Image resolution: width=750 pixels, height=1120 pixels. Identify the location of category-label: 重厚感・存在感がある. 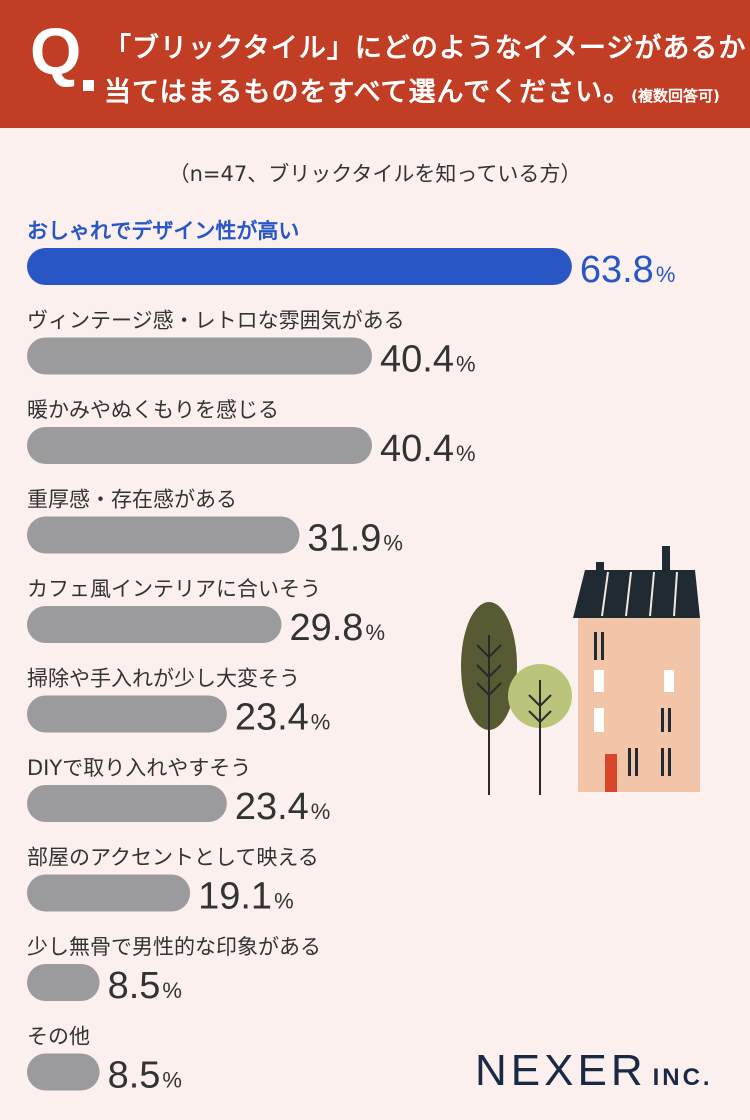
(132, 500).